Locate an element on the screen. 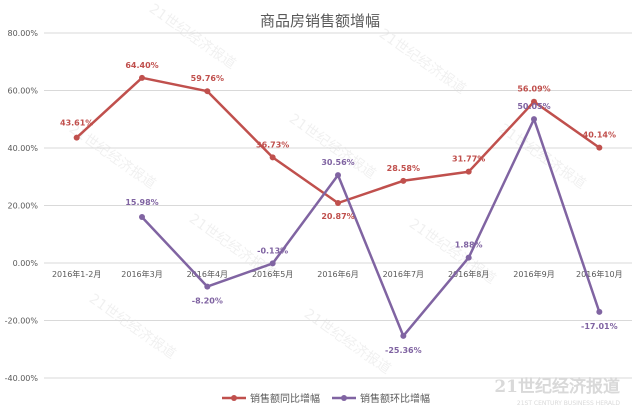 The height and width of the screenshot is (414, 640). y-tick-label: 40.00% is located at coordinates (22, 148).